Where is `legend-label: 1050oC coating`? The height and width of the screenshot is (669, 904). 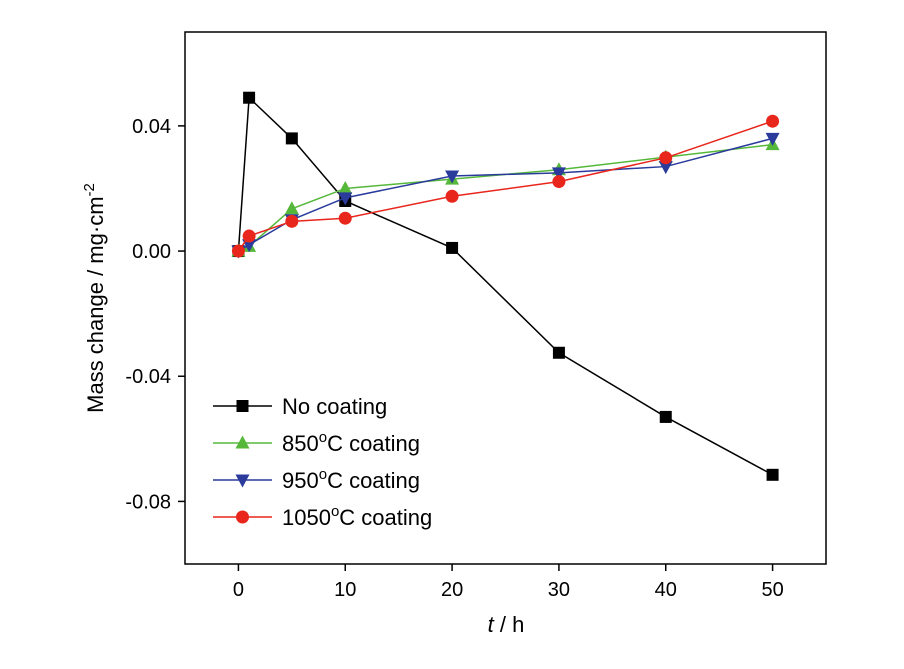 legend-label: 1050oC coating is located at coordinates (357, 516).